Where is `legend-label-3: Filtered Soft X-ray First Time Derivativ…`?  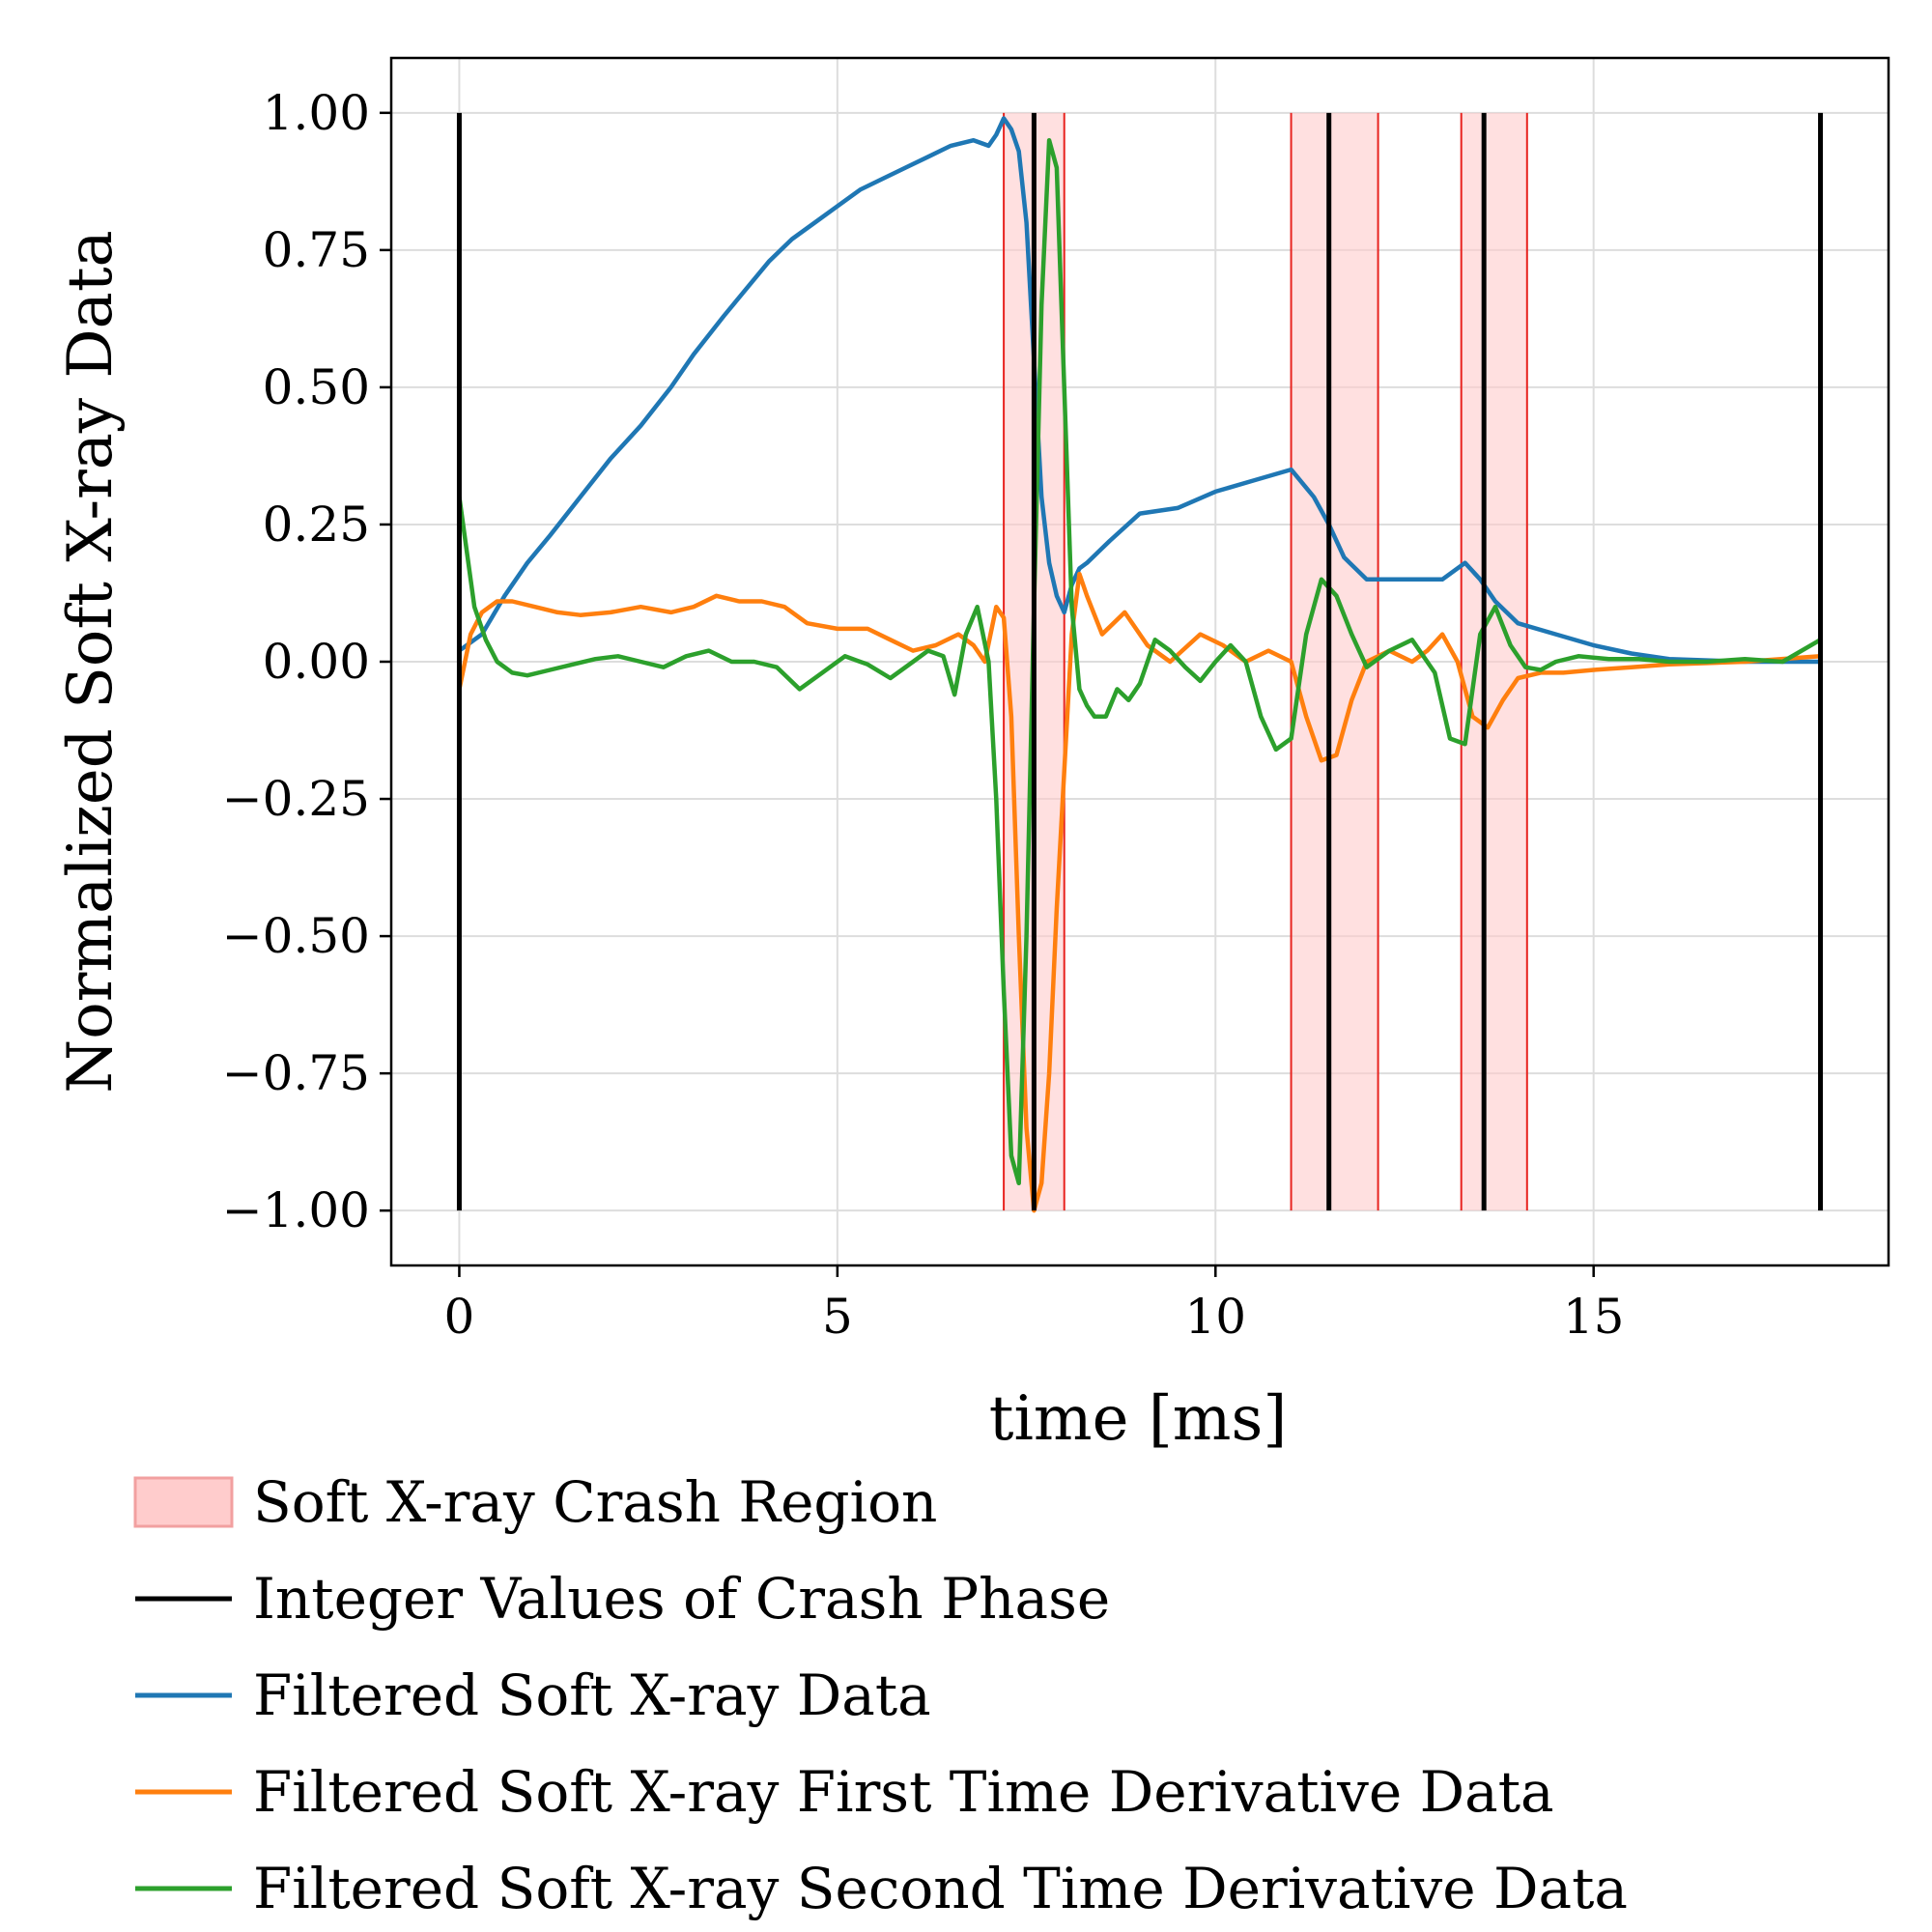
legend-label-3: Filtered Soft X-ray First Time Derivativ… is located at coordinates (903, 1792).